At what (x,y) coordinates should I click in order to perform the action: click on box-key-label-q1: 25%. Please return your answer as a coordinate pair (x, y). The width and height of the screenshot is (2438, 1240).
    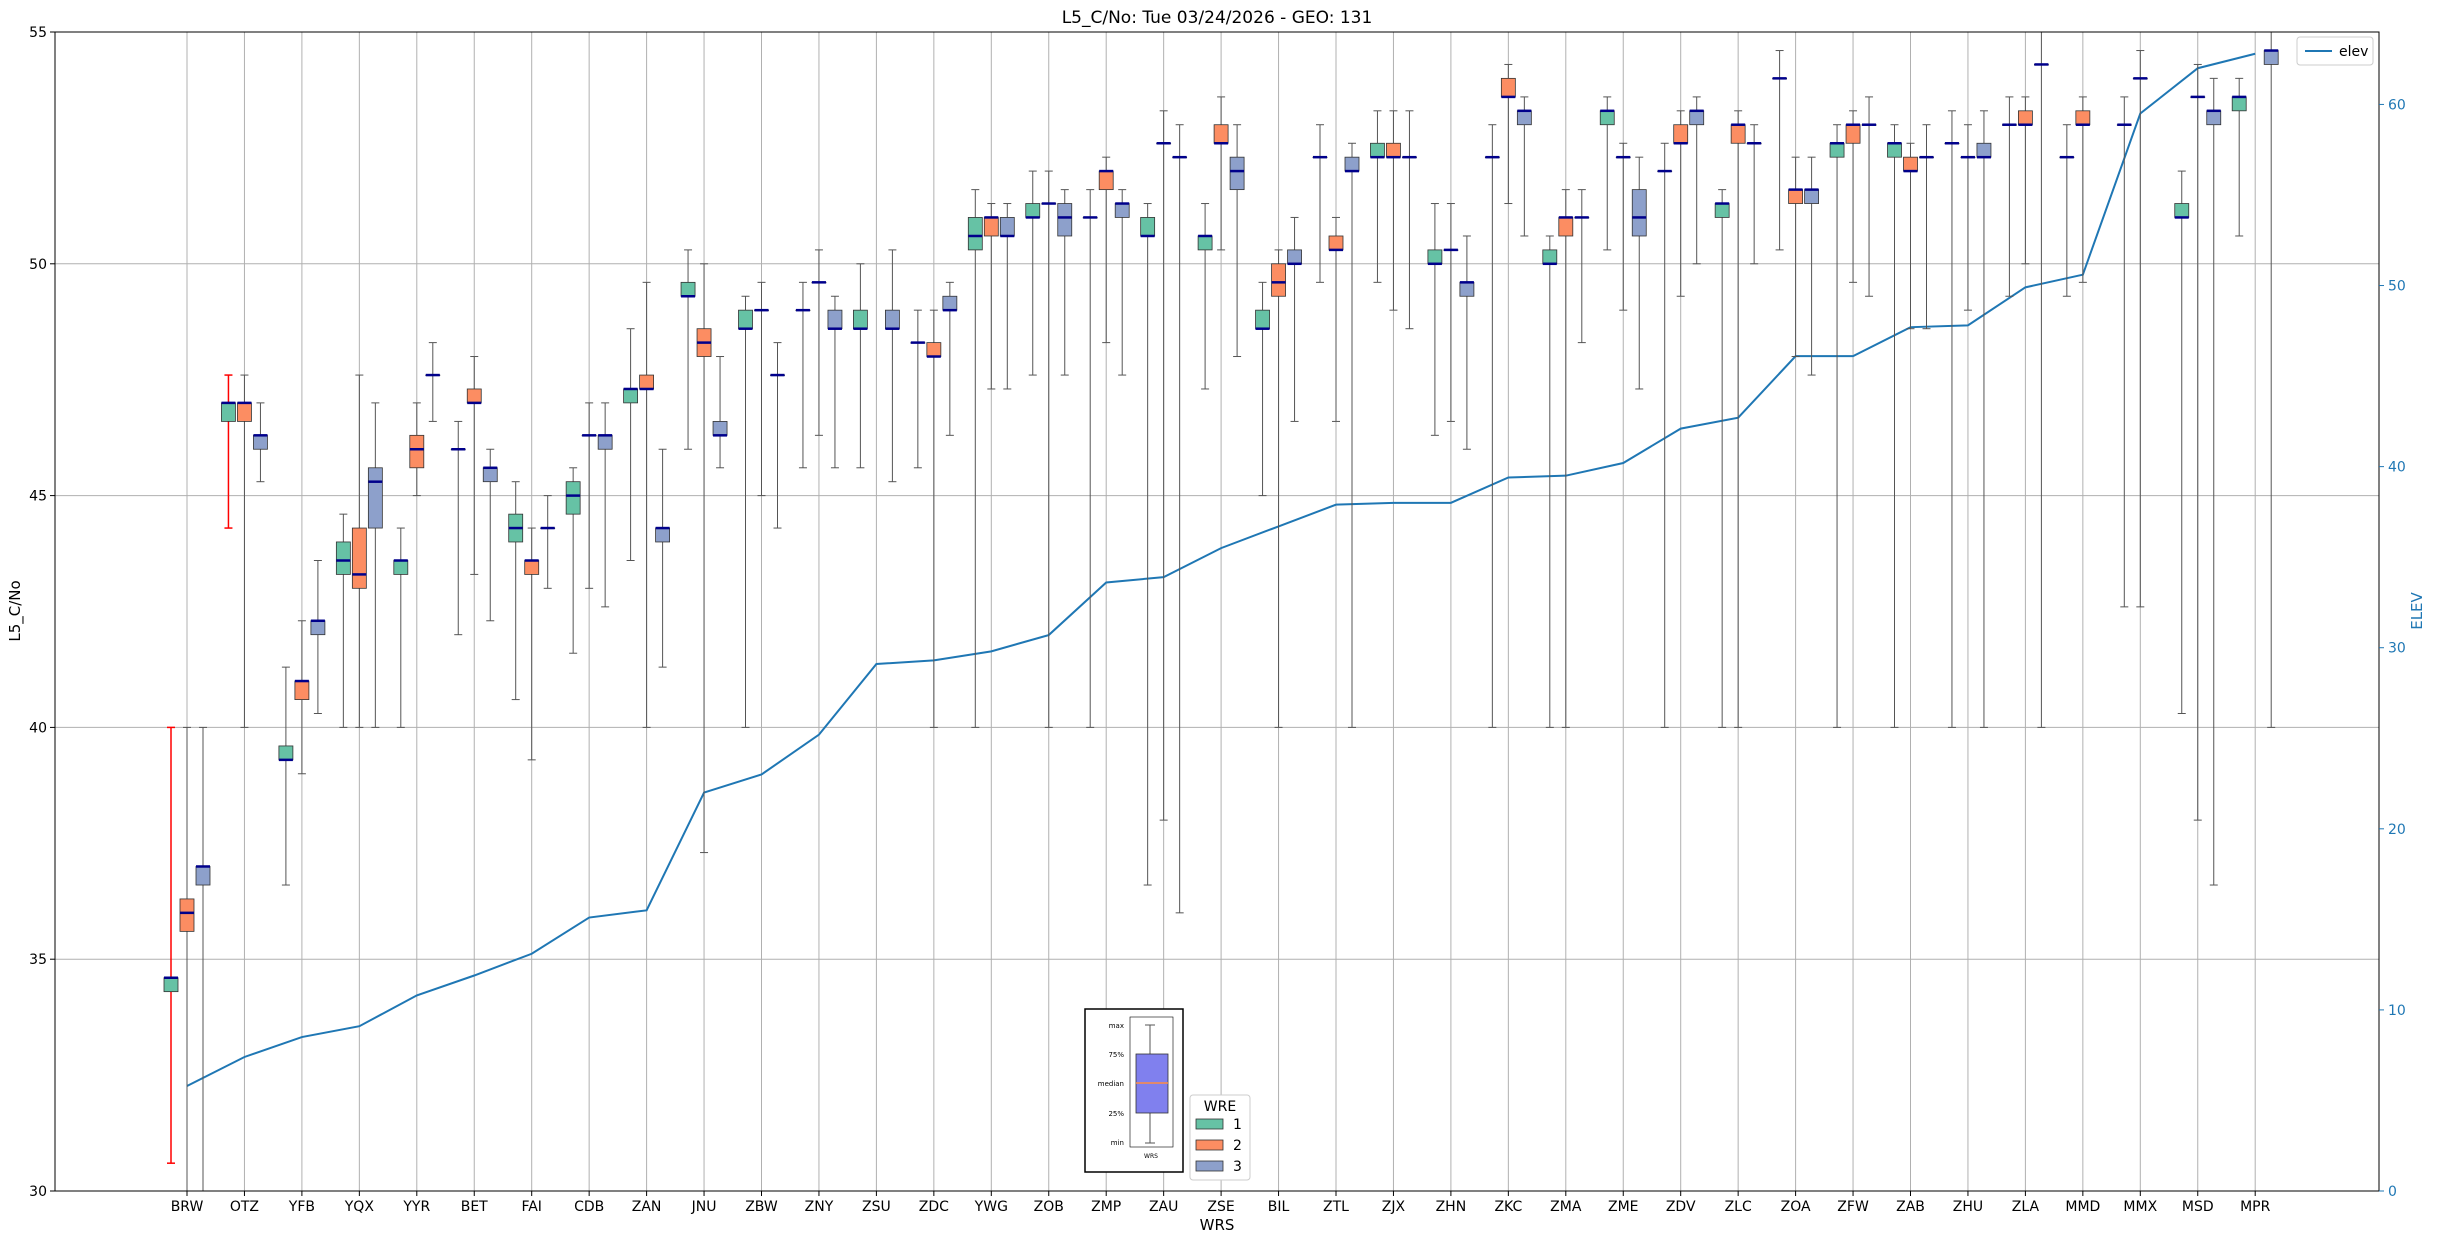
    Looking at the image, I should click on (1116, 1114).